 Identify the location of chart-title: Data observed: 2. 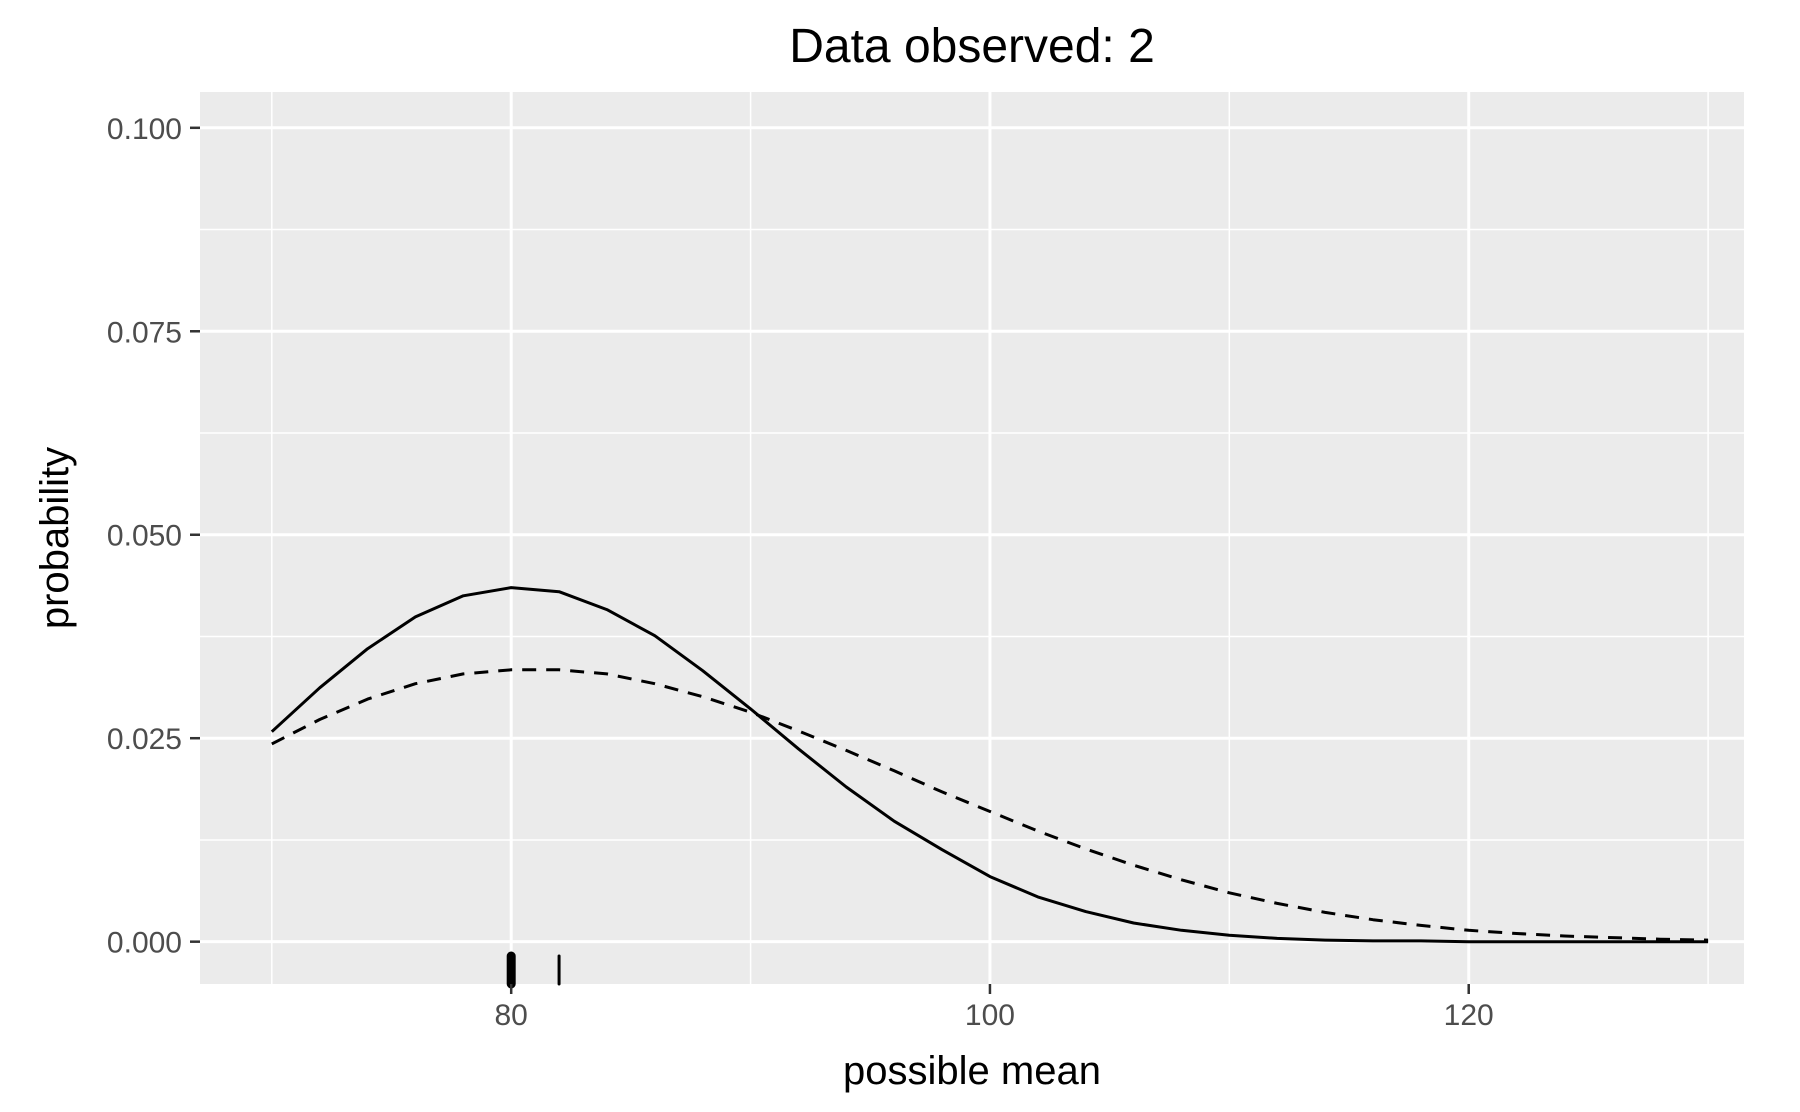
(972, 46).